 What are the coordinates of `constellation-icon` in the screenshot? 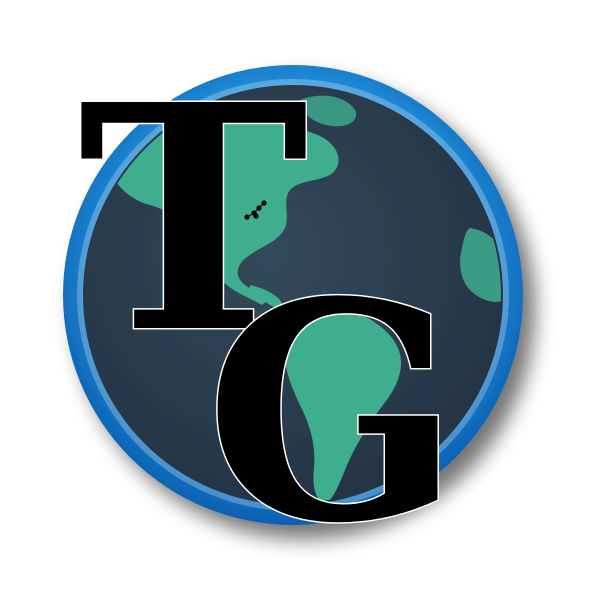 It's located at (255, 210).